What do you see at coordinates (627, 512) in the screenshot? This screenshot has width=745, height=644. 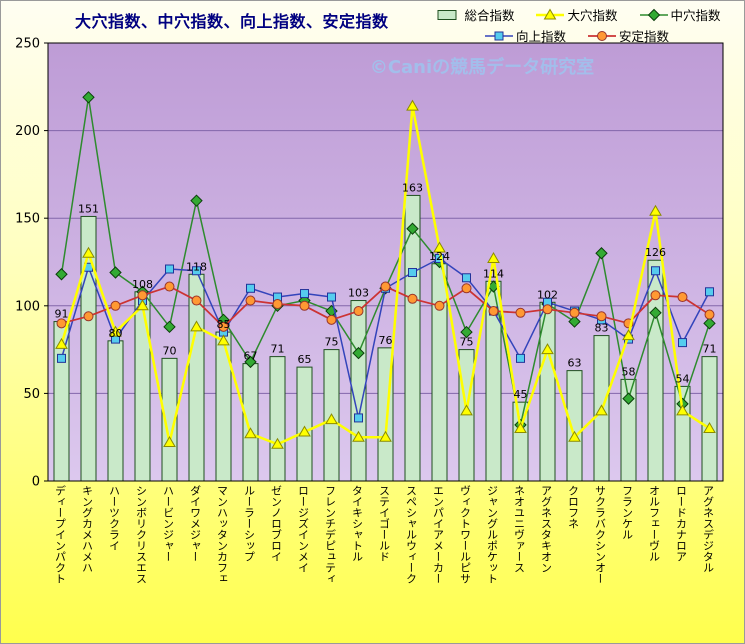 I see `x-axis-label: フランケル` at bounding box center [627, 512].